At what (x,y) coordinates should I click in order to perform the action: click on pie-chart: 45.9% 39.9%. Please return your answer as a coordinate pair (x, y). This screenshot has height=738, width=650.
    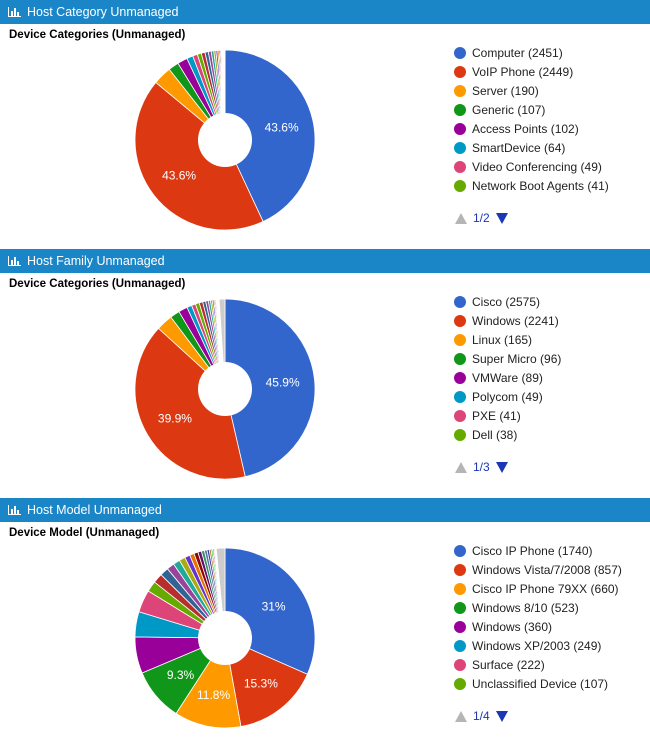
    Looking at the image, I should click on (225, 389).